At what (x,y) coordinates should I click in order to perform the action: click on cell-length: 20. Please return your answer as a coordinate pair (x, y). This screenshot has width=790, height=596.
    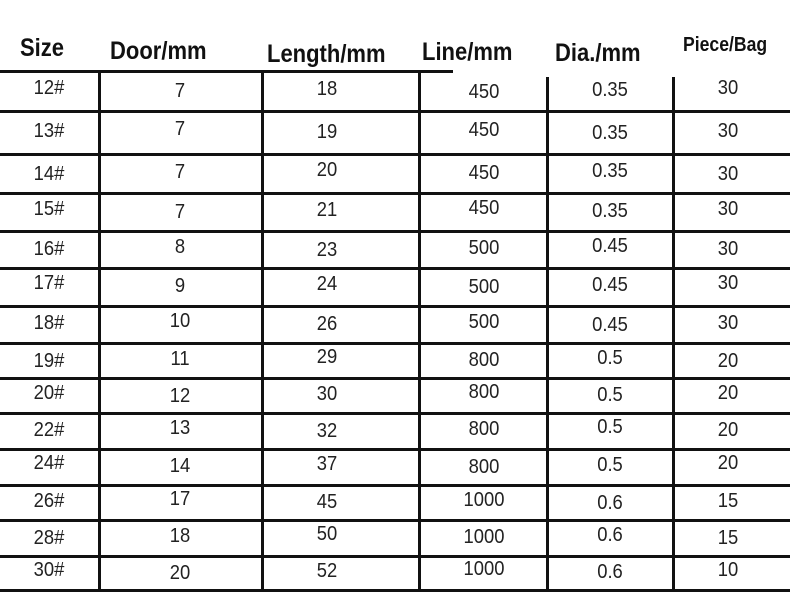
    Looking at the image, I should click on (327, 169).